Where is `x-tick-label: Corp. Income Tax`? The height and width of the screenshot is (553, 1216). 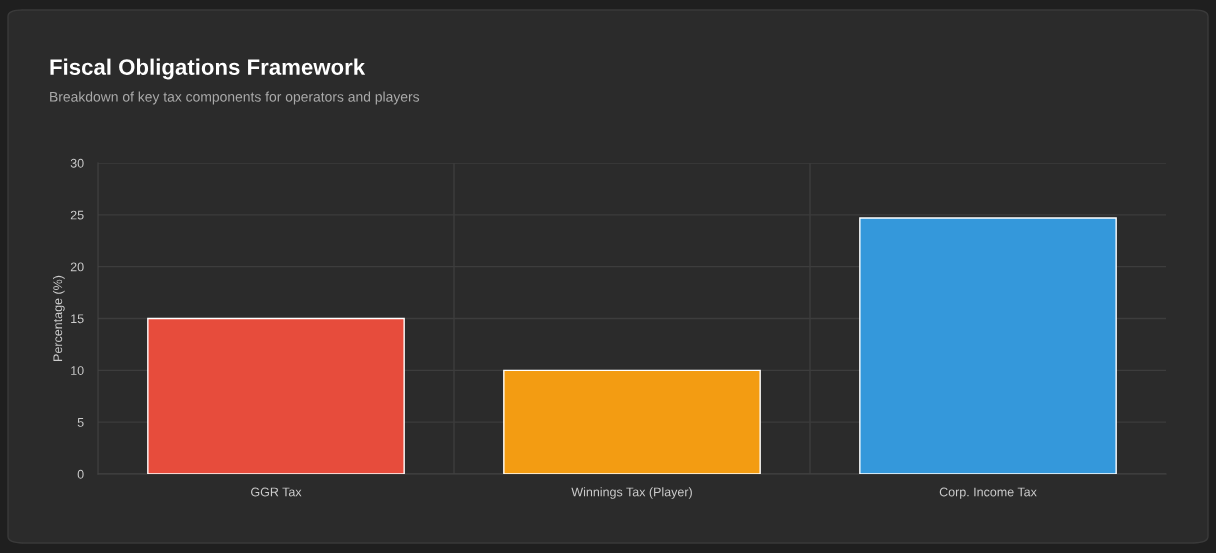 x-tick-label: Corp. Income Tax is located at coordinates (988, 493).